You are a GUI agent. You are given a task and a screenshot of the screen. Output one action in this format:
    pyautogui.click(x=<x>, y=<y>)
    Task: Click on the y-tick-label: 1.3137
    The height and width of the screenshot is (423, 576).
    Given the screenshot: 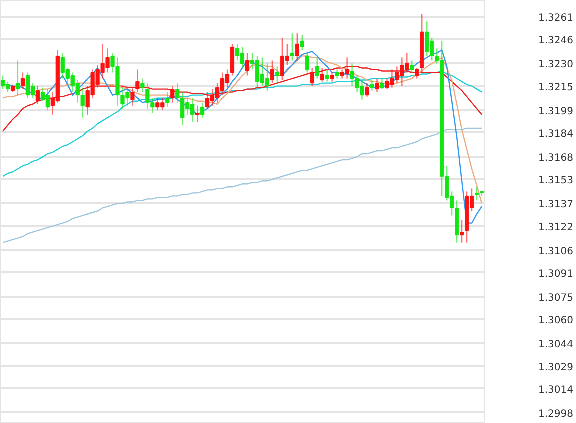 What is the action you would take?
    pyautogui.click(x=556, y=205)
    